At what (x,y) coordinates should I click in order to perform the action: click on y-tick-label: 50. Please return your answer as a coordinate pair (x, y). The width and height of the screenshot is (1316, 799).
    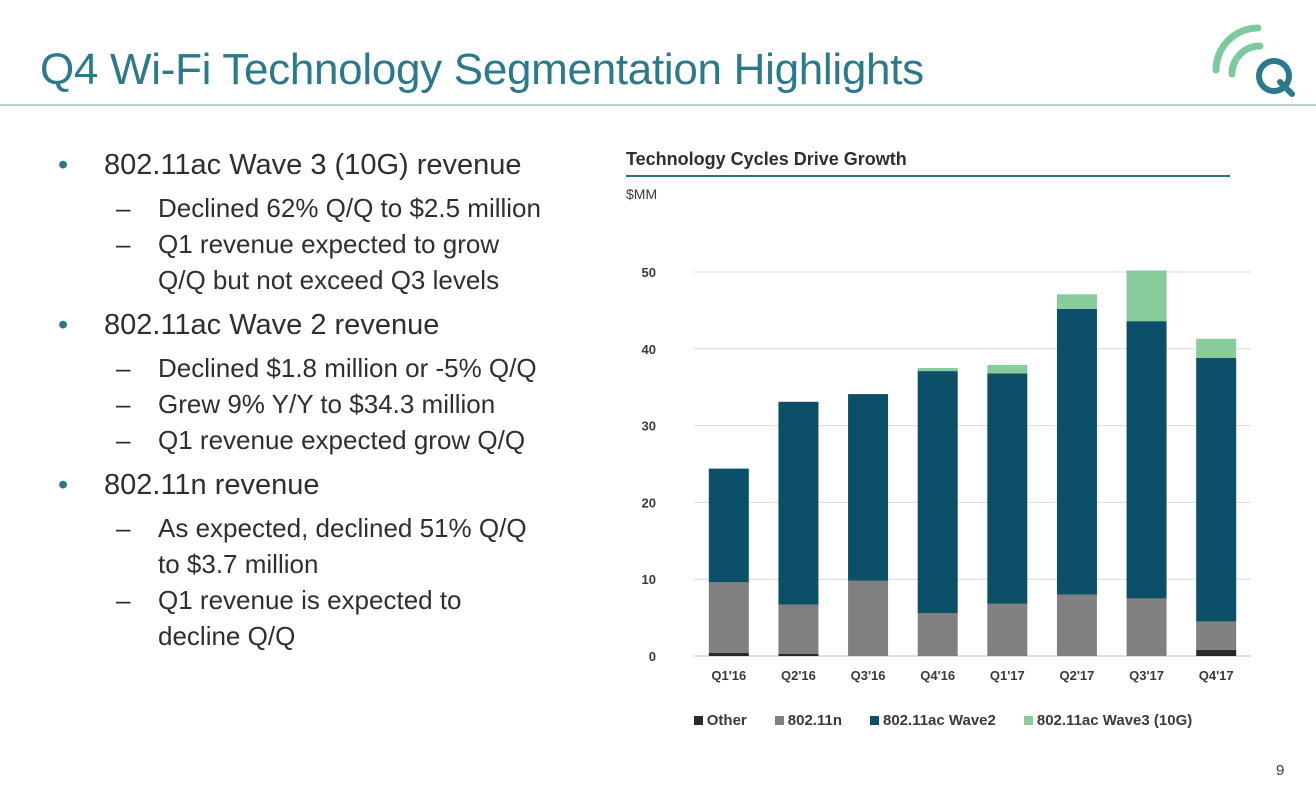
    Looking at the image, I should click on (649, 272).